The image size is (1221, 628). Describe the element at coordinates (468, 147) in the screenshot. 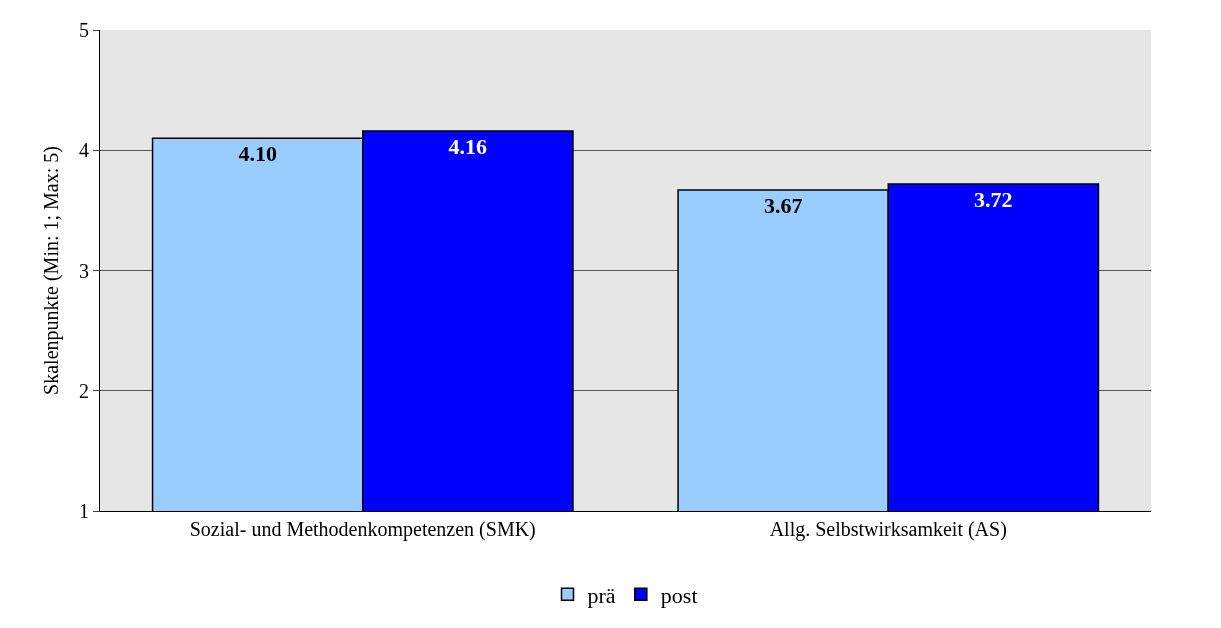

I see `data-label: 4.16` at that location.